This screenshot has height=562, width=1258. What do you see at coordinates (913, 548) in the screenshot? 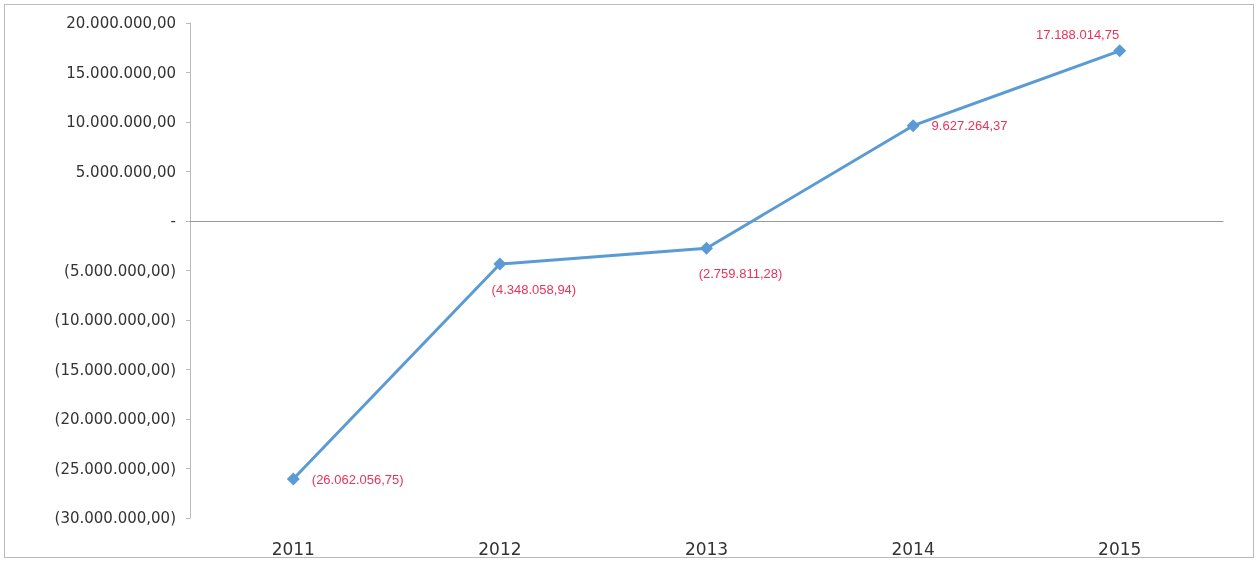
I see `x-tick-label: 2014` at bounding box center [913, 548].